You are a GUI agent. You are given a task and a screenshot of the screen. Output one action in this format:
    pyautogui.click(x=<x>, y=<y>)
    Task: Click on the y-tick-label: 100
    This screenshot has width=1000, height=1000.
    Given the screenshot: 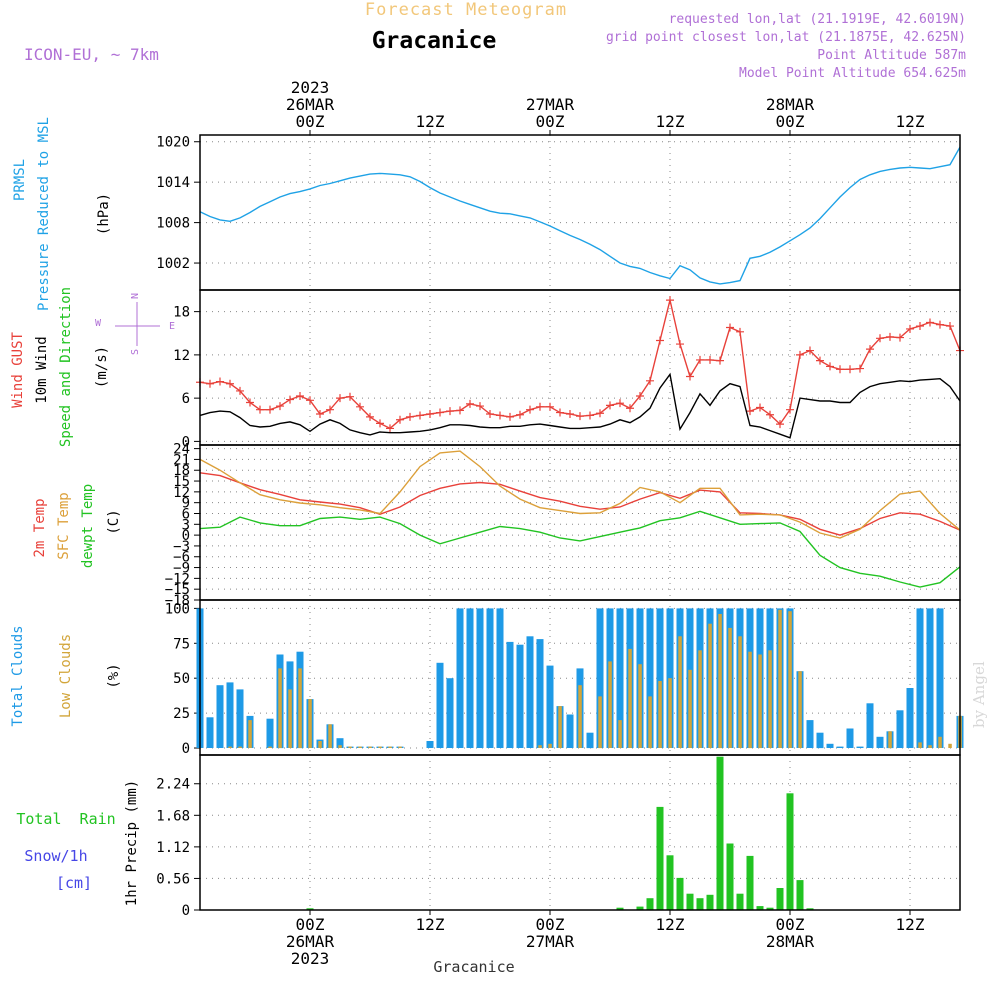 What is the action you would take?
    pyautogui.click(x=177, y=609)
    